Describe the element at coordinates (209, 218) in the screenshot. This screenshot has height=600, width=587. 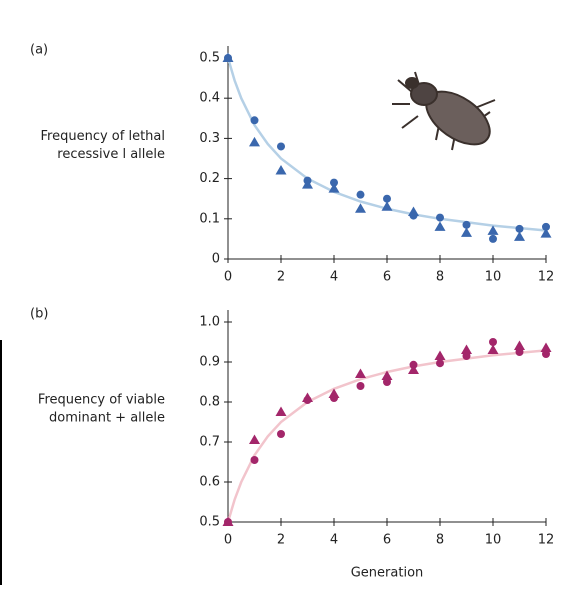
I see `y-tick-label: 0.1` at that location.